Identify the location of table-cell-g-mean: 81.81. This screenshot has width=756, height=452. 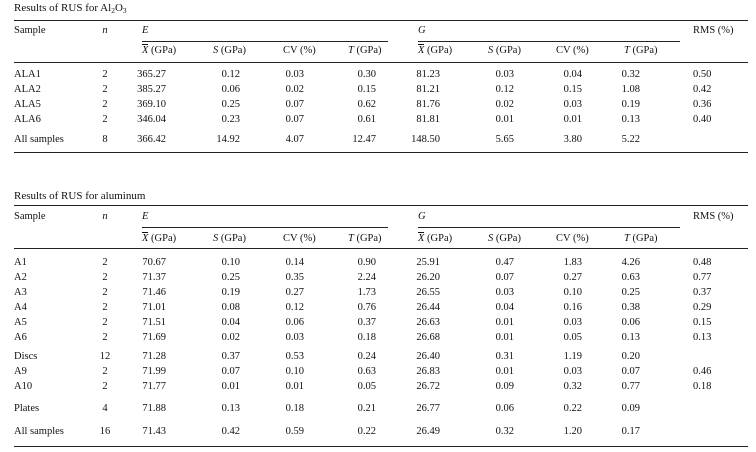
(428, 119).